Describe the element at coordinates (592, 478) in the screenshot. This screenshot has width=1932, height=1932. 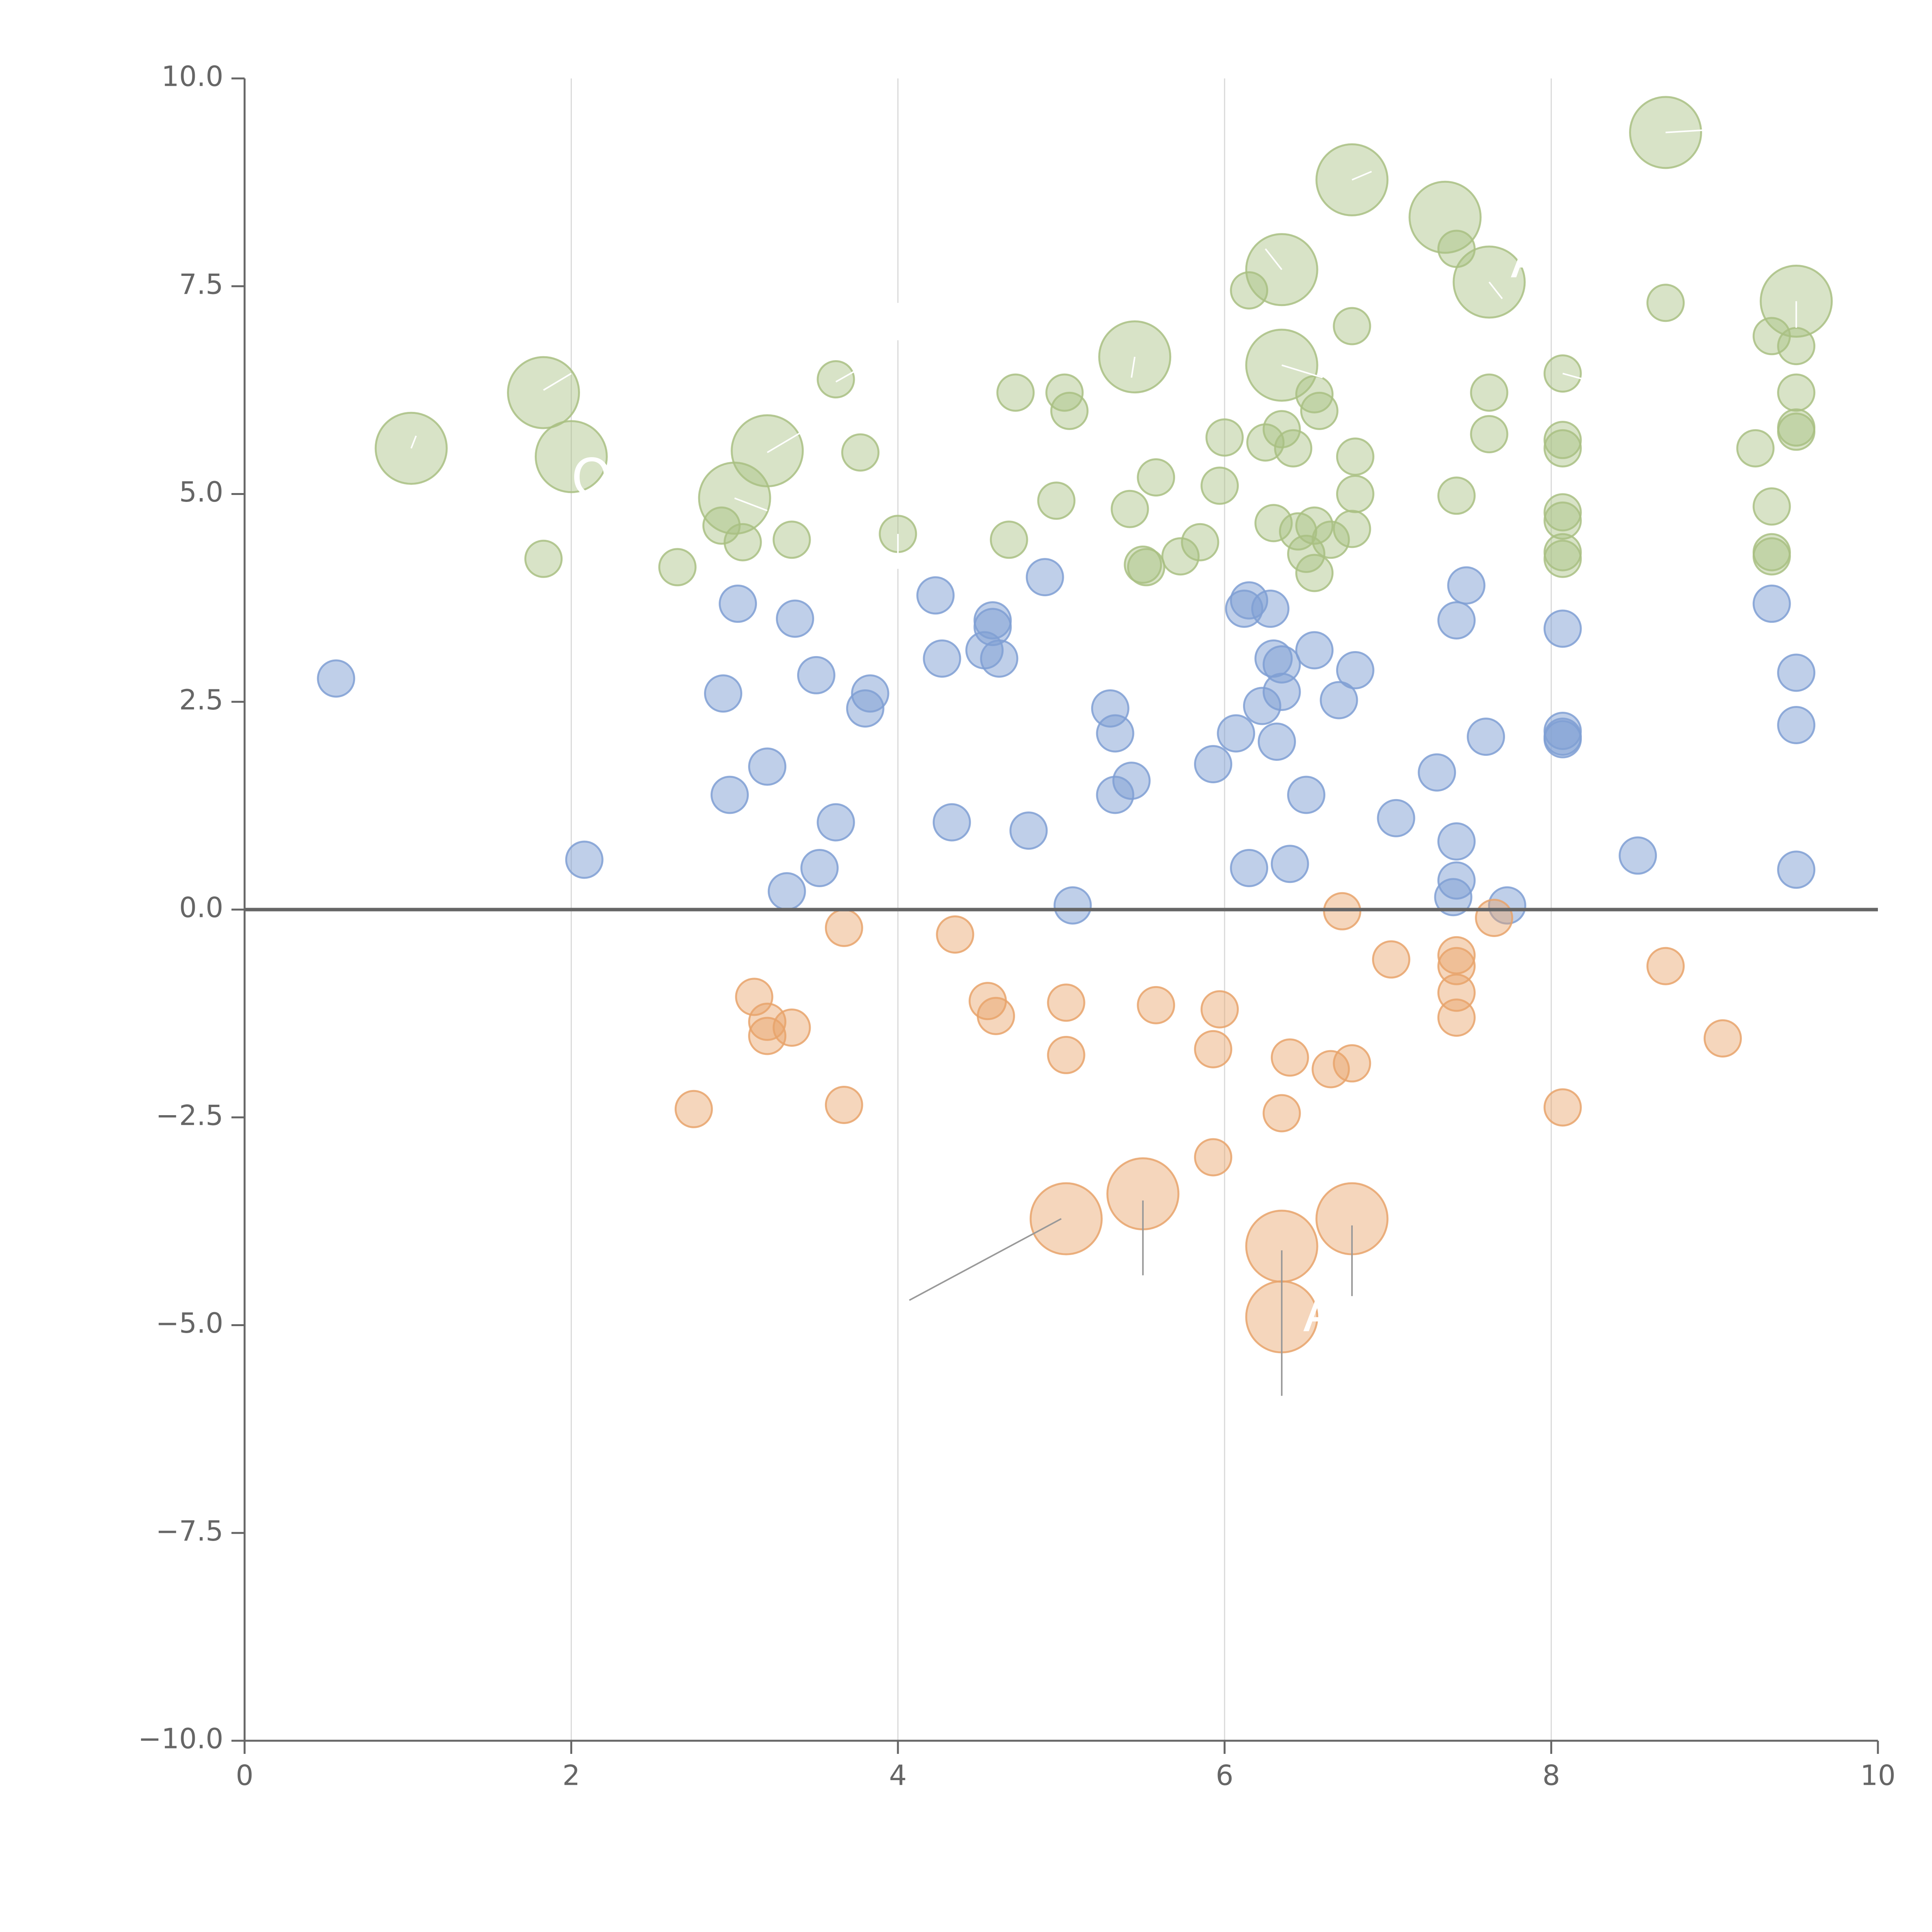
I see `bubble-annotation-label: O` at that location.